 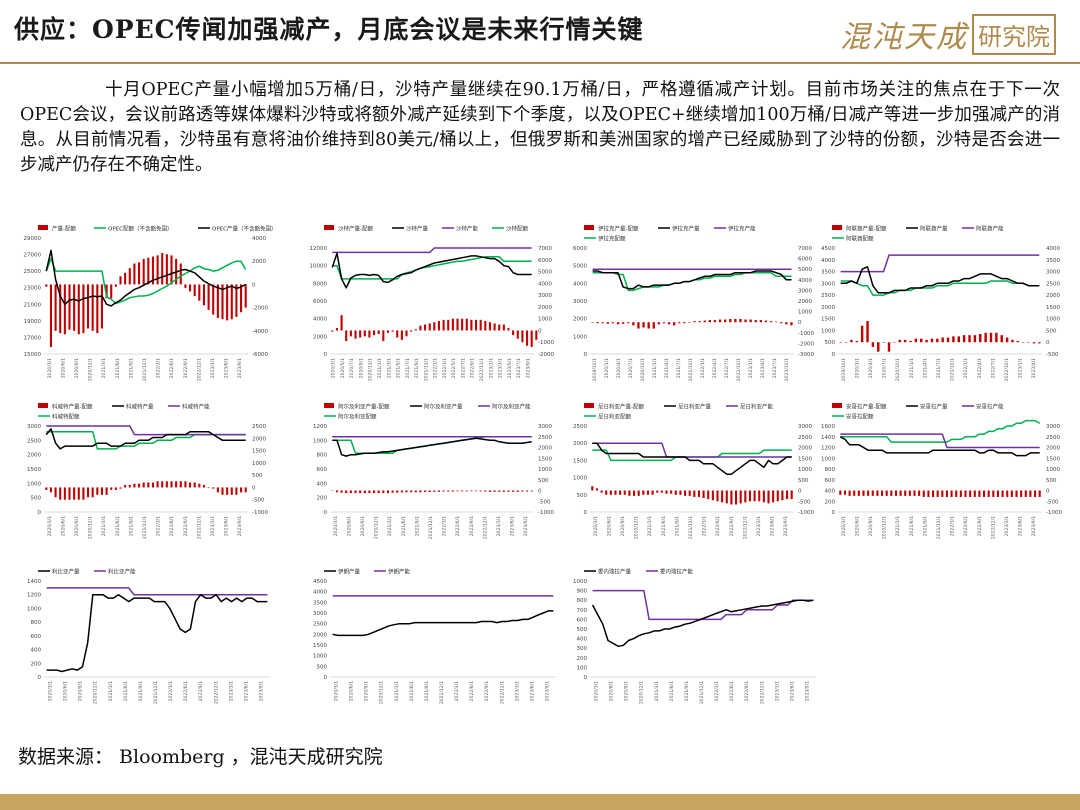 I want to click on y-left-tick: 10000, so click(x=319, y=267).